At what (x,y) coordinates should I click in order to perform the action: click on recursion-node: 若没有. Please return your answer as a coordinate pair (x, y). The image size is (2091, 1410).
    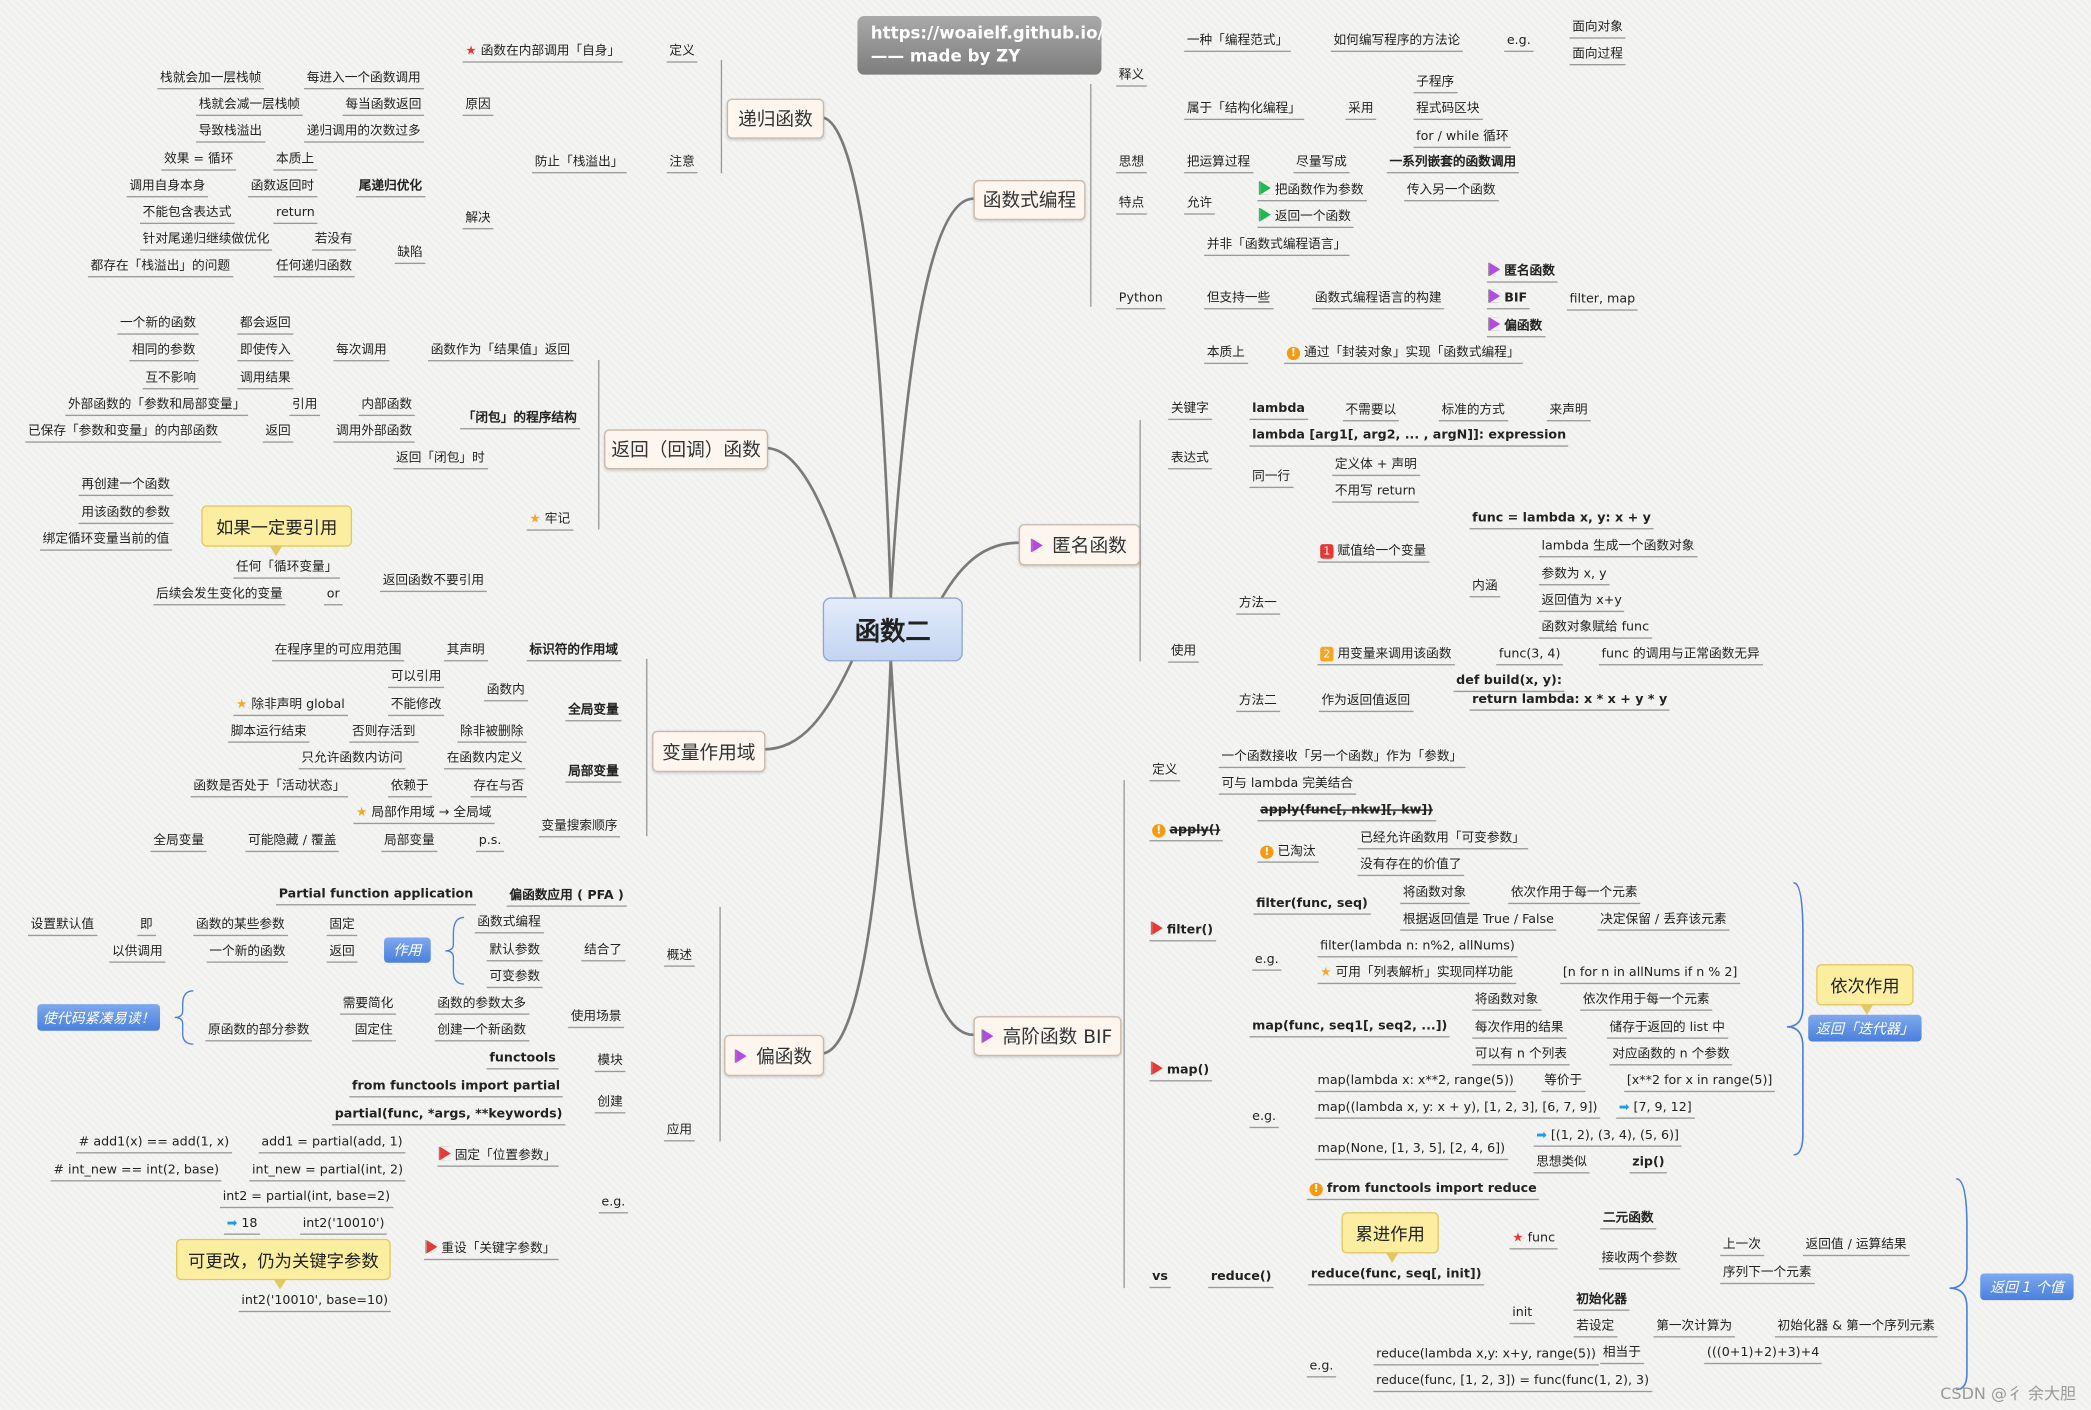
    Looking at the image, I should click on (334, 241).